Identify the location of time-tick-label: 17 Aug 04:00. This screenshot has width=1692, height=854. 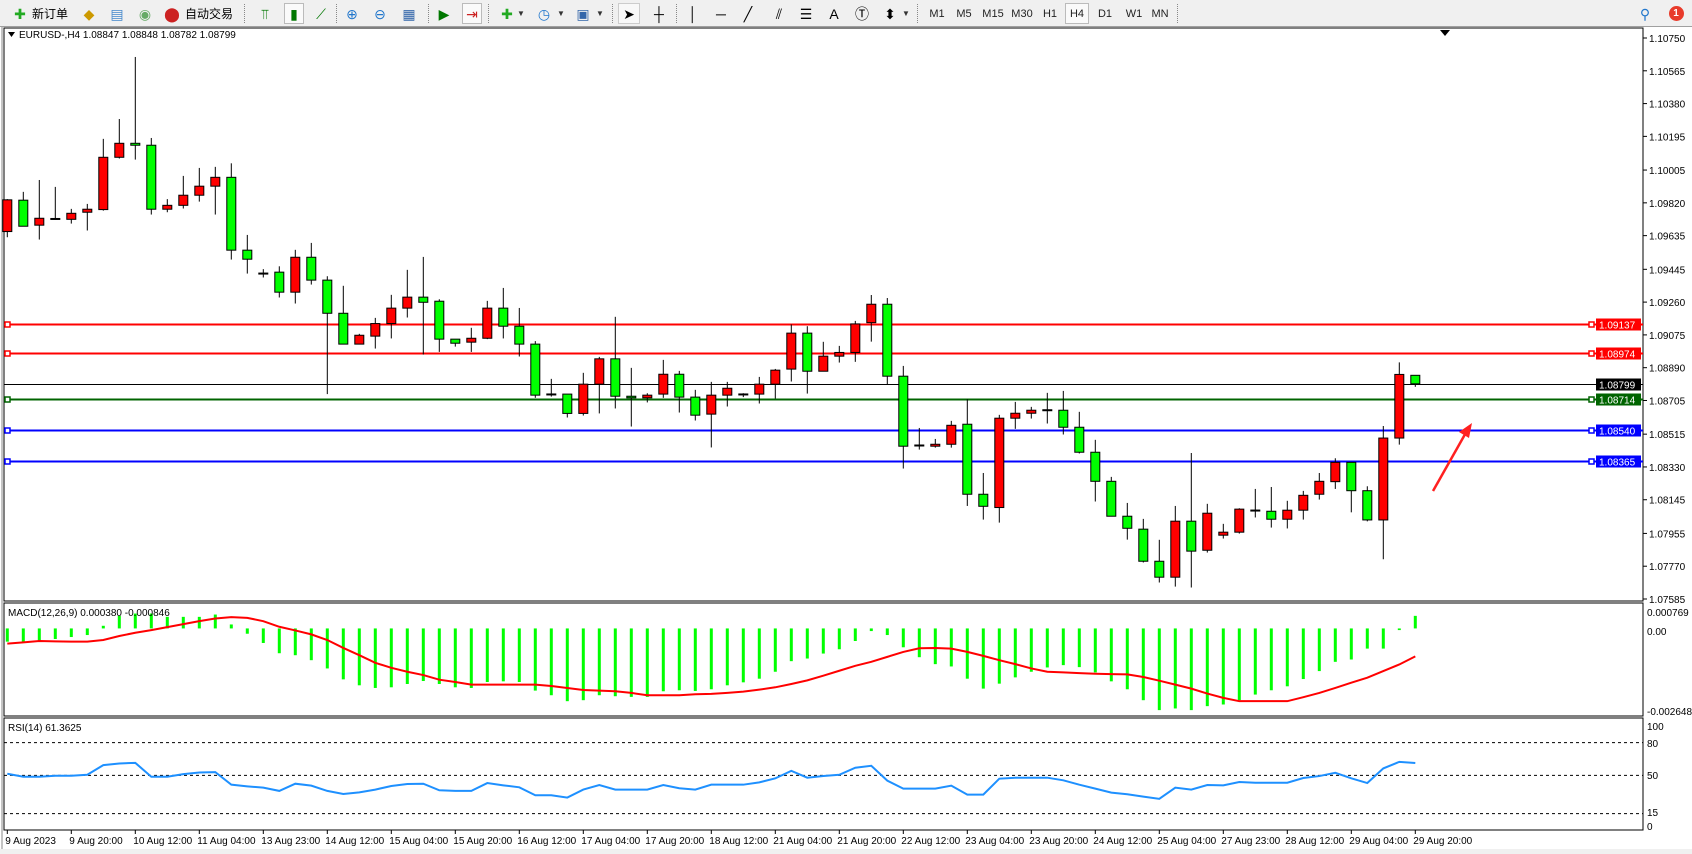
(610, 841).